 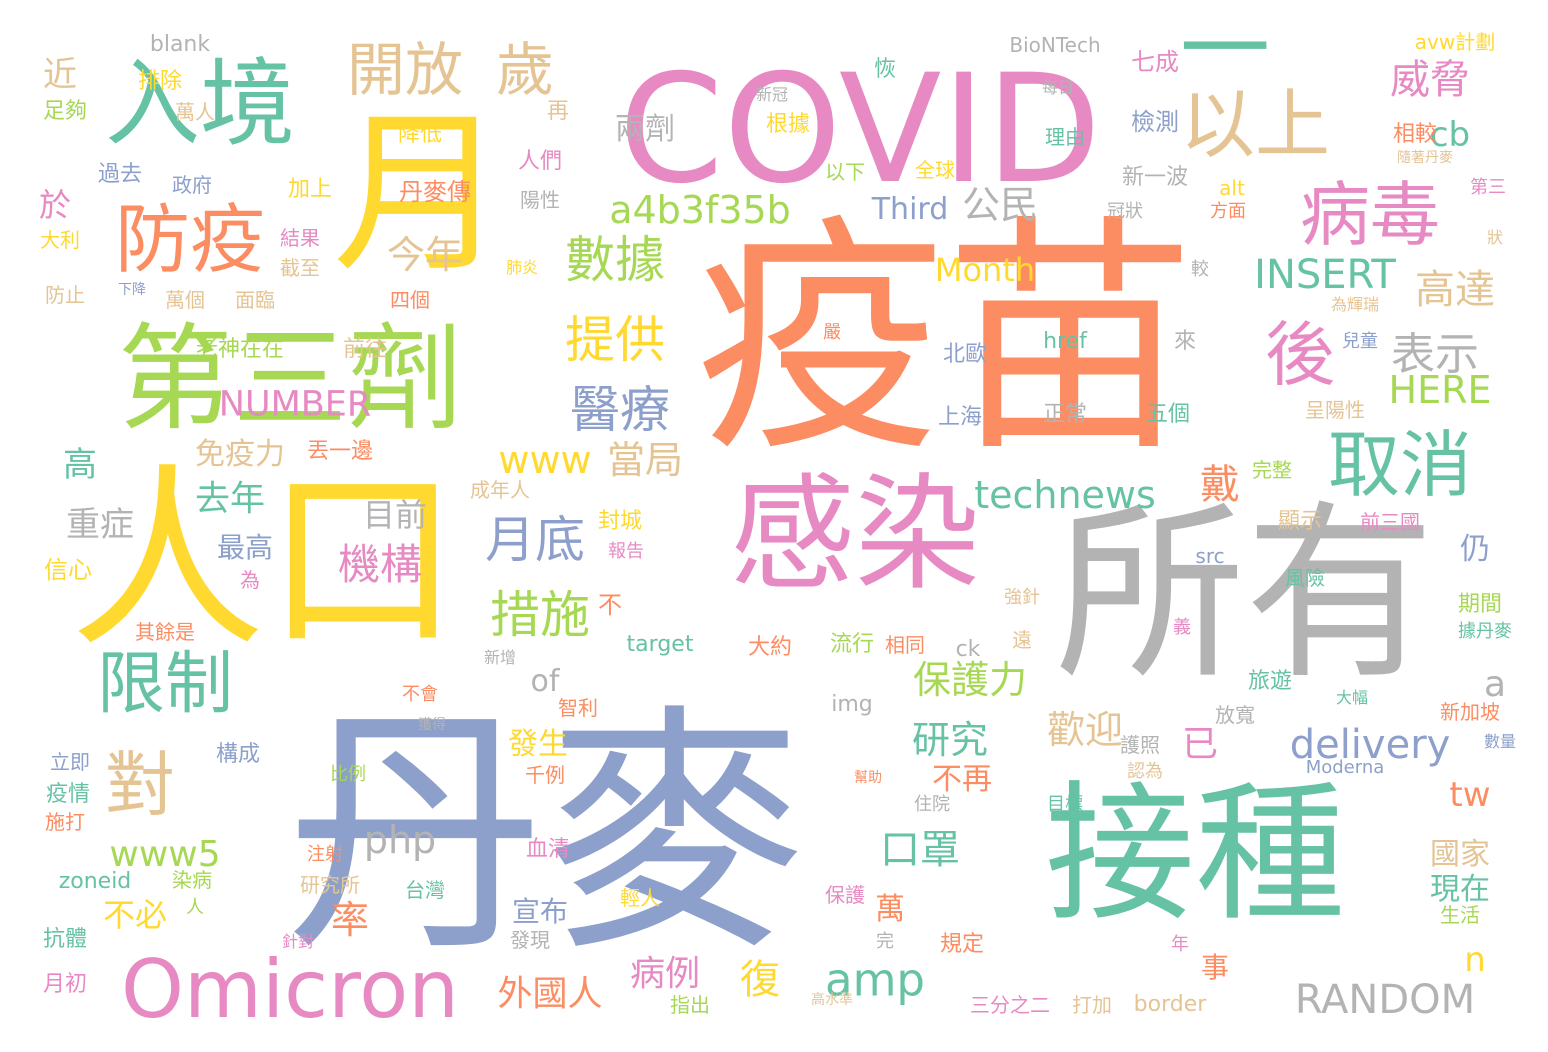 What do you see at coordinates (185, 300) in the screenshot?
I see `cloud-word: 萬個` at bounding box center [185, 300].